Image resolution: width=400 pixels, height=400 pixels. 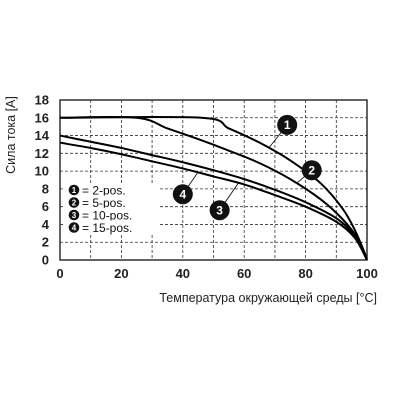 What do you see at coordinates (42, 135) in the screenshot?
I see `y-tick-label: 14` at bounding box center [42, 135].